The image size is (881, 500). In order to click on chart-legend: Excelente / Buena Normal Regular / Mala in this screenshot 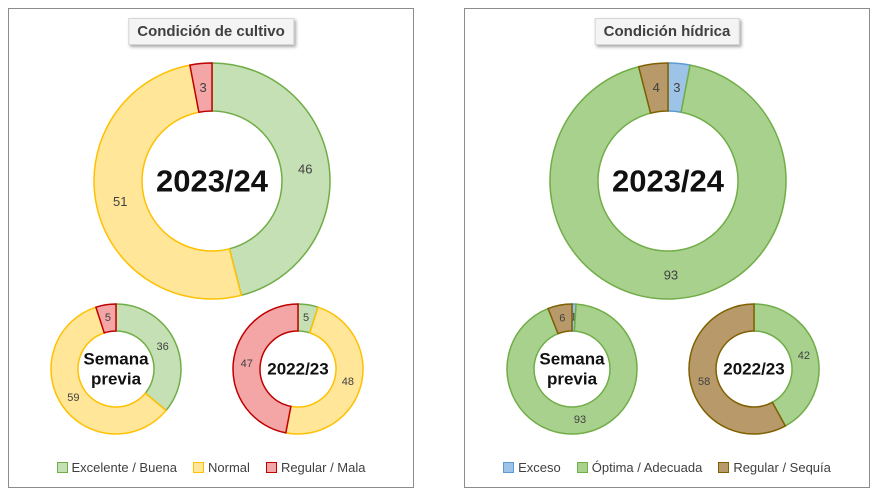, I will do `click(211, 467)`.